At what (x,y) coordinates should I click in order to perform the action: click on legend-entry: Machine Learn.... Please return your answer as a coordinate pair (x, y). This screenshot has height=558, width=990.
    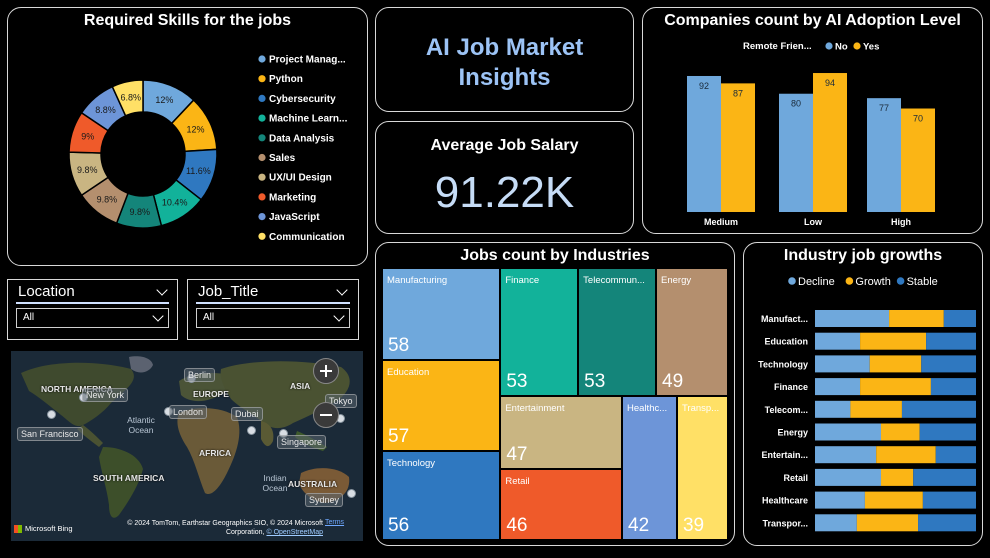
    Looking at the image, I should click on (308, 119).